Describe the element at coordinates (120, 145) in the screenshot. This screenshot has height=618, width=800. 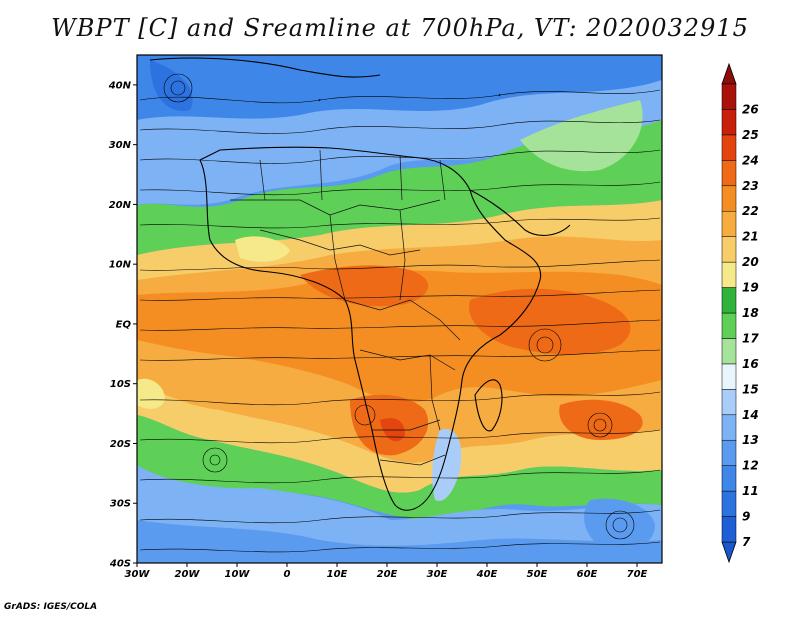
I see `lat-tick-label: 30N` at that location.